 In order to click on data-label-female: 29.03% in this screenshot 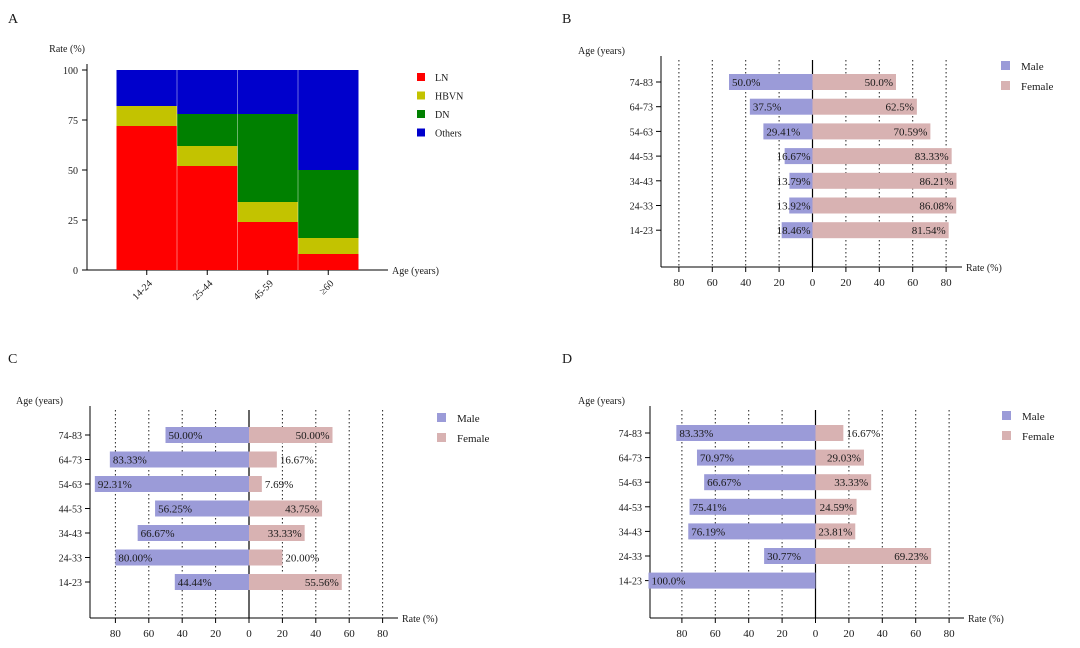, I will do `click(844, 459)`.